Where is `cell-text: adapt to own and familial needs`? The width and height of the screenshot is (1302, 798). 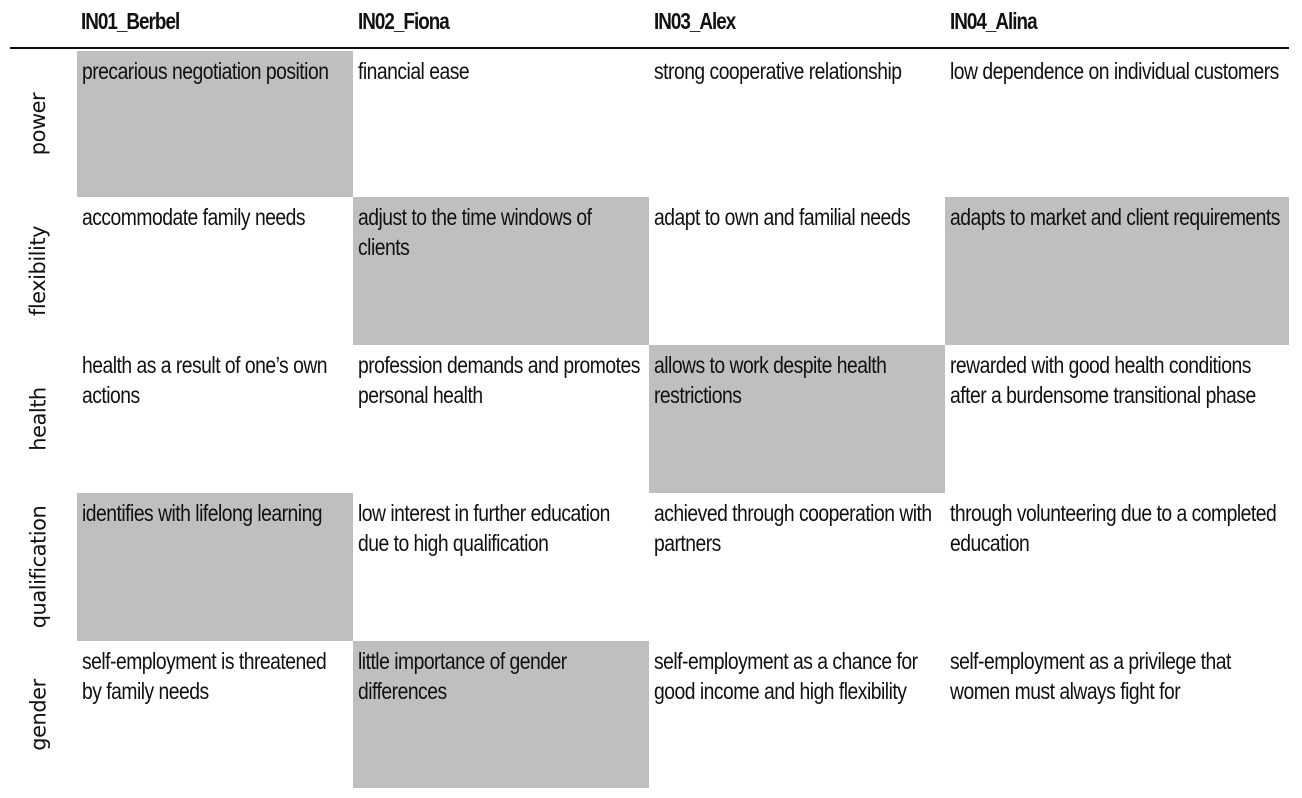 cell-text: adapt to own and familial needs is located at coordinates (782, 217).